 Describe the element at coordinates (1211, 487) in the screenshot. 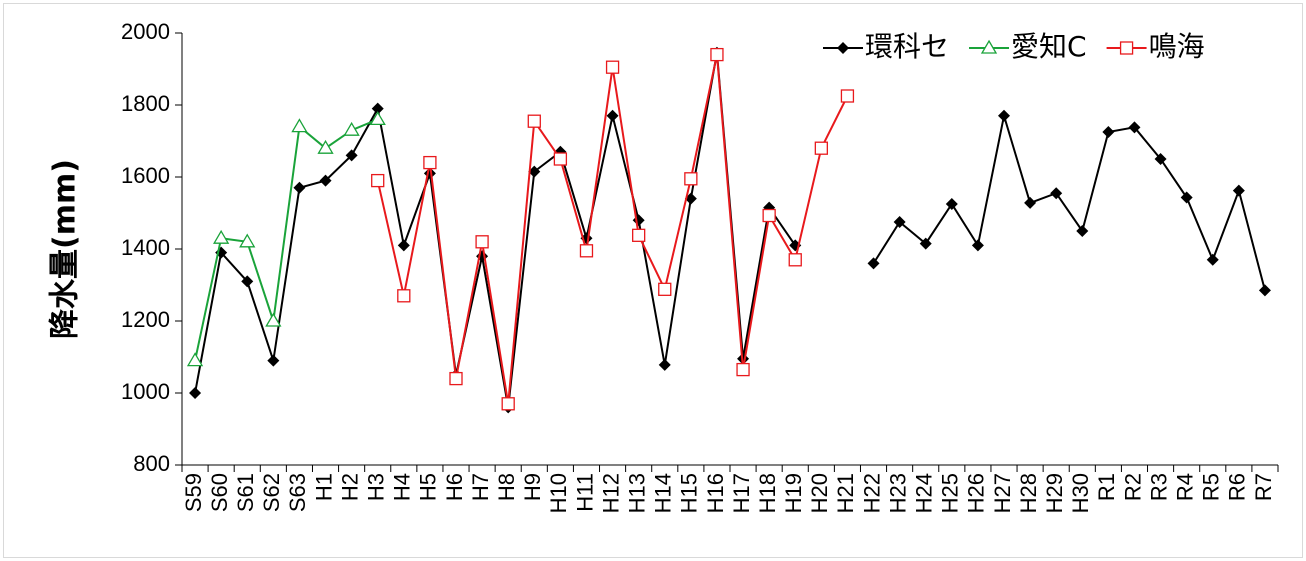

I see `x-tick-label: R5` at that location.